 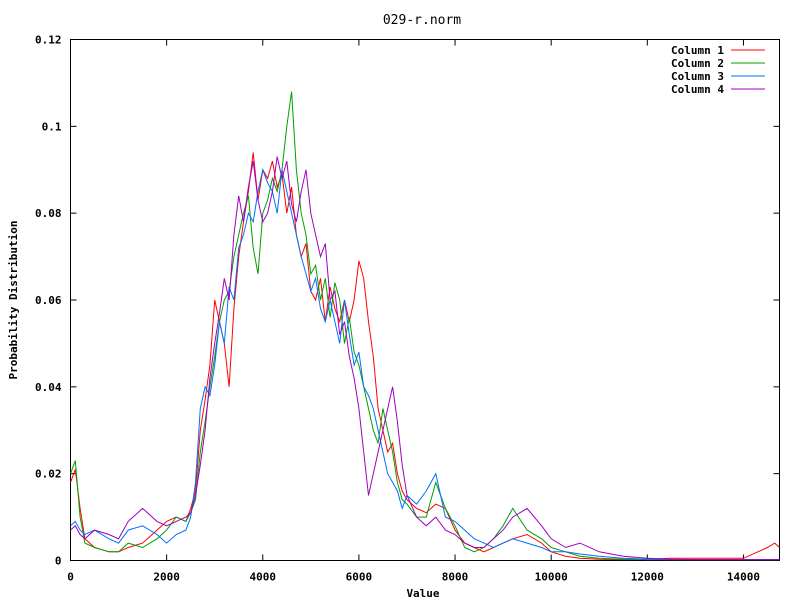 What do you see at coordinates (697, 50) in the screenshot?
I see `legend-label-1: Column 1` at bounding box center [697, 50].